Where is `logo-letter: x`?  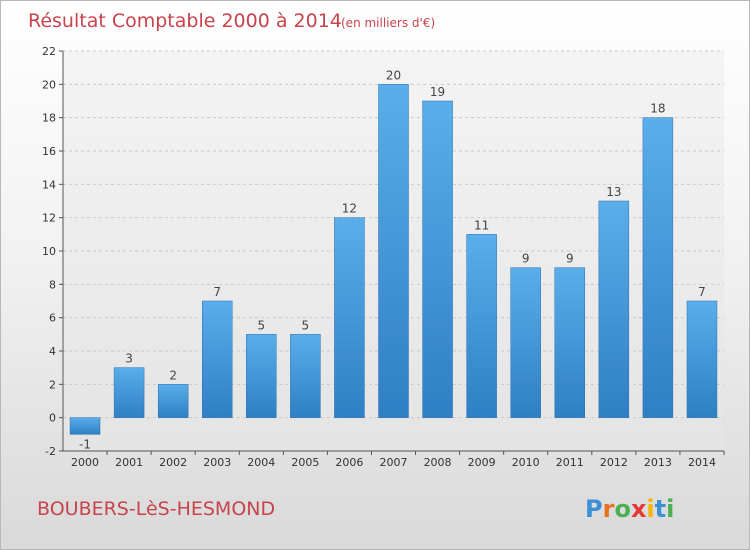 logo-letter: x is located at coordinates (639, 509).